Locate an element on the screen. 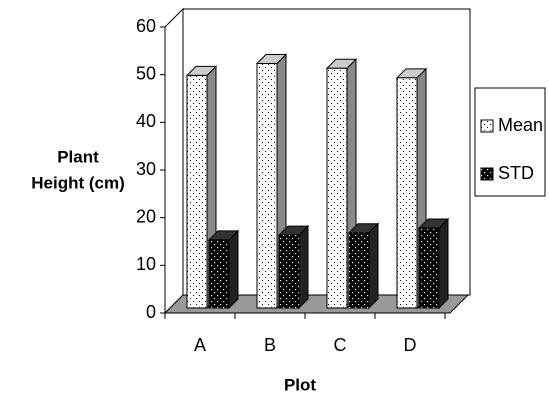 This screenshot has width=549, height=411. side-wall is located at coordinates (174, 161).